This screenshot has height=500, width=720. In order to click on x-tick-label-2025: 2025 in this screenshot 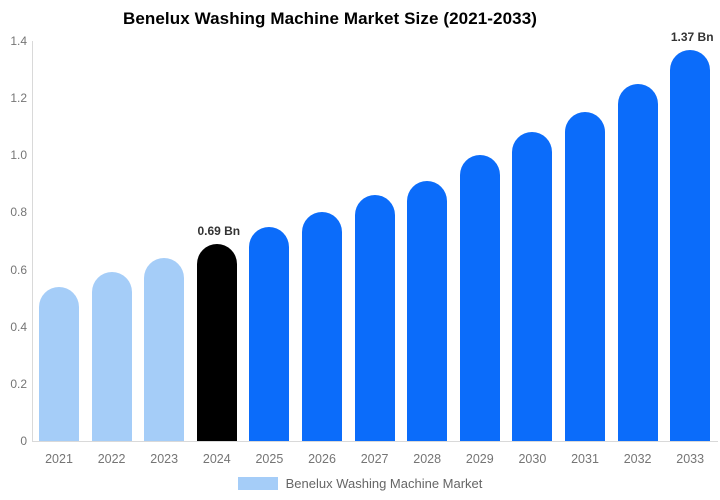, I will do `click(269, 459)`.